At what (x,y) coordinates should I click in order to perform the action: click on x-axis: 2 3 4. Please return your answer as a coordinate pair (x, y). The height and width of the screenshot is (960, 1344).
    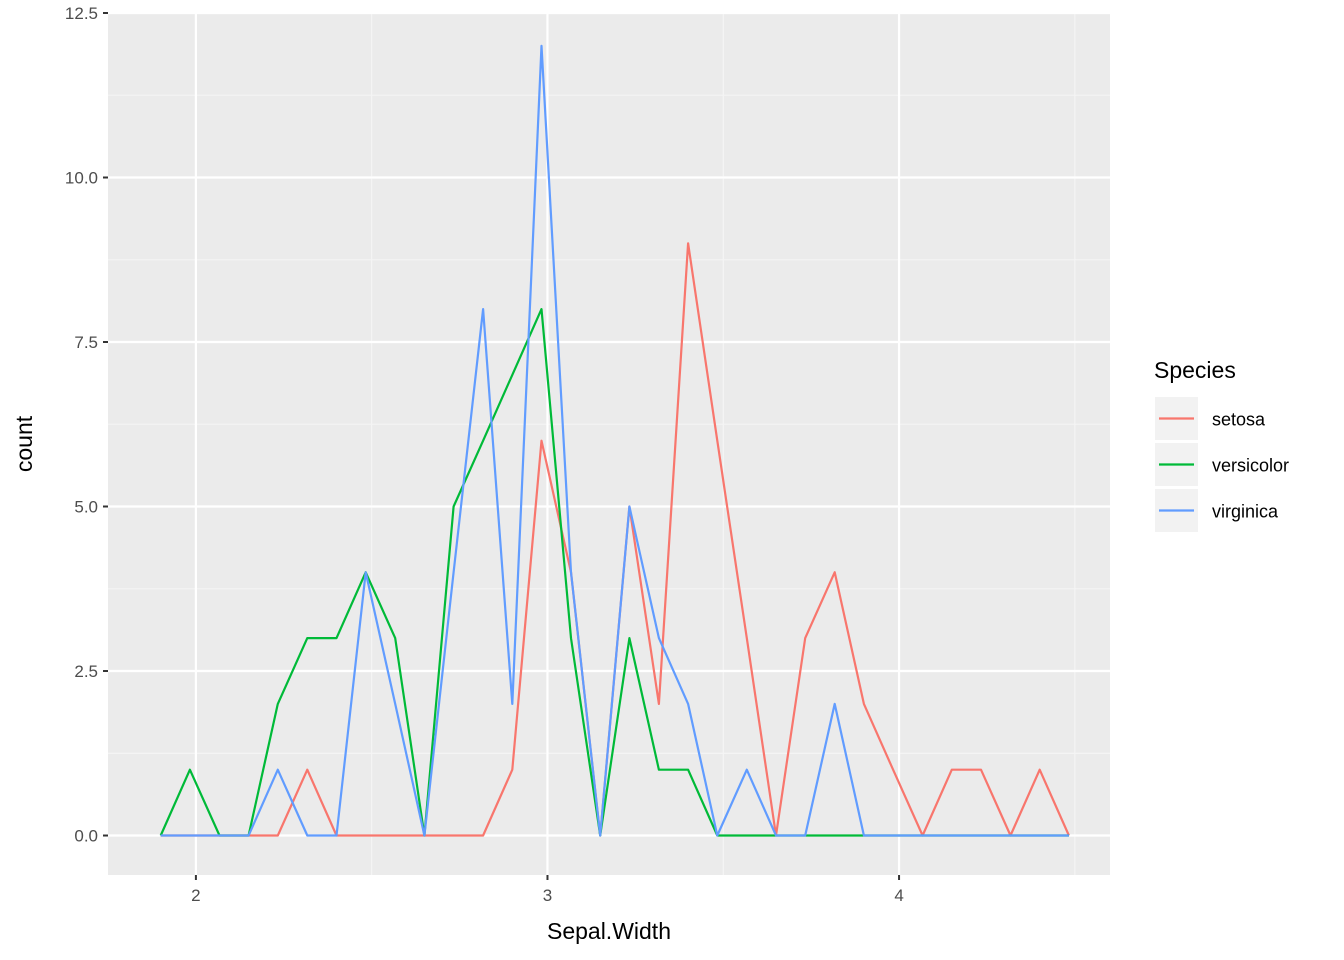
    Looking at the image, I should click on (547, 890).